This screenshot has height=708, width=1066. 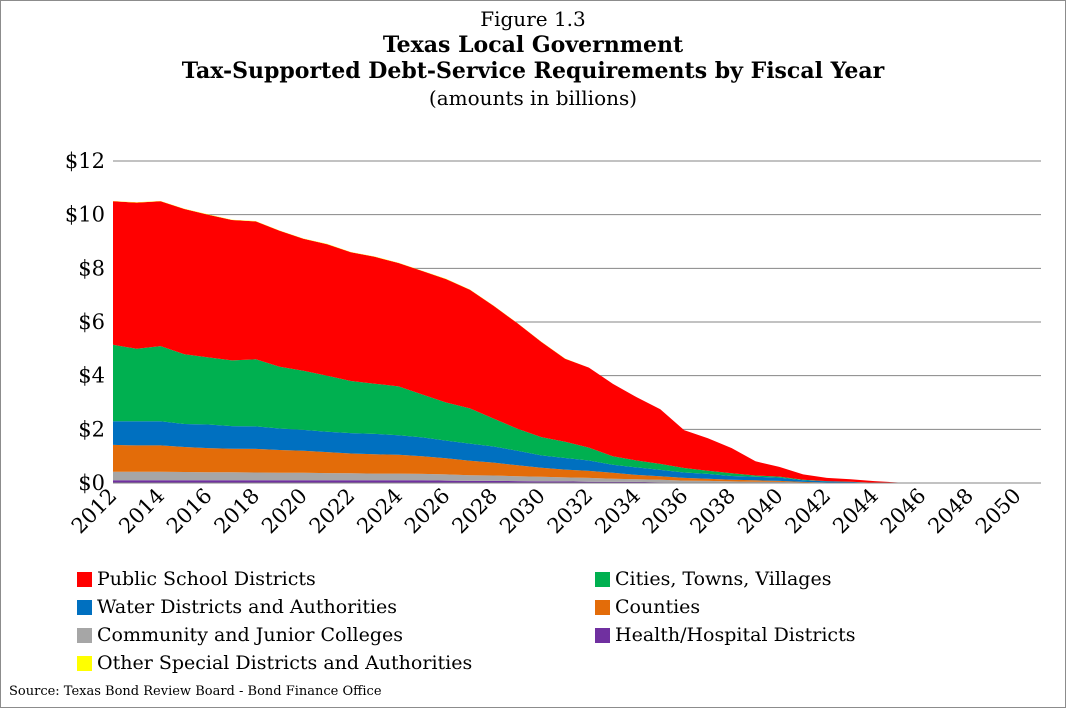 I want to click on legend-item: Water Districts and Authorities, so click(x=237, y=607).